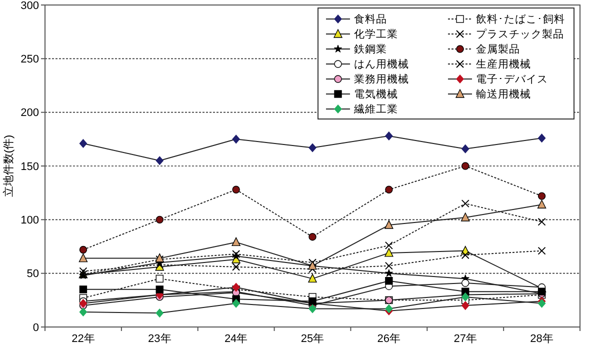 The height and width of the screenshot is (351, 590). Describe the element at coordinates (83, 339) in the screenshot. I see `x-tick-label: 22年` at that location.